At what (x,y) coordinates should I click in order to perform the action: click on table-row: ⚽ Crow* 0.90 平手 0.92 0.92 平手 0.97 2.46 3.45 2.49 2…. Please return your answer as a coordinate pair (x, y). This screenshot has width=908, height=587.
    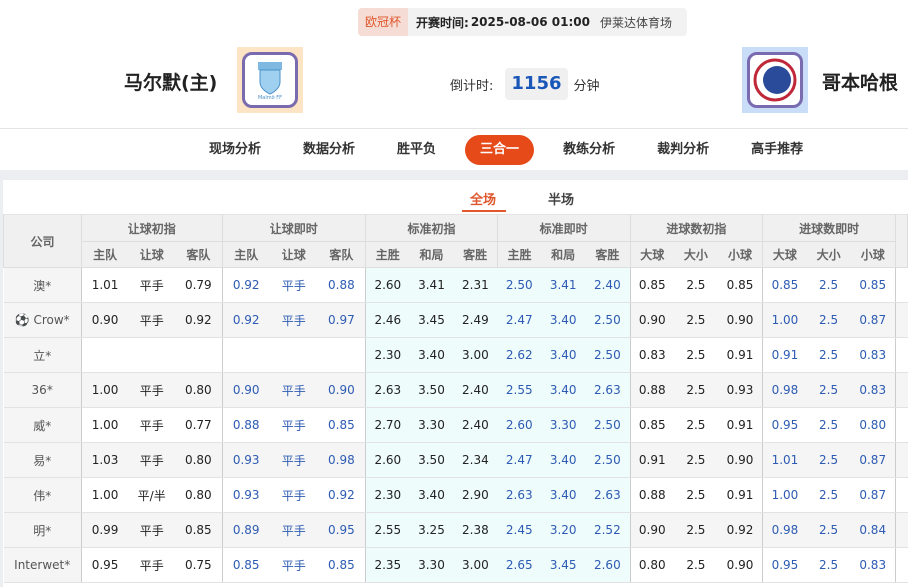
    Looking at the image, I should click on (455, 320).